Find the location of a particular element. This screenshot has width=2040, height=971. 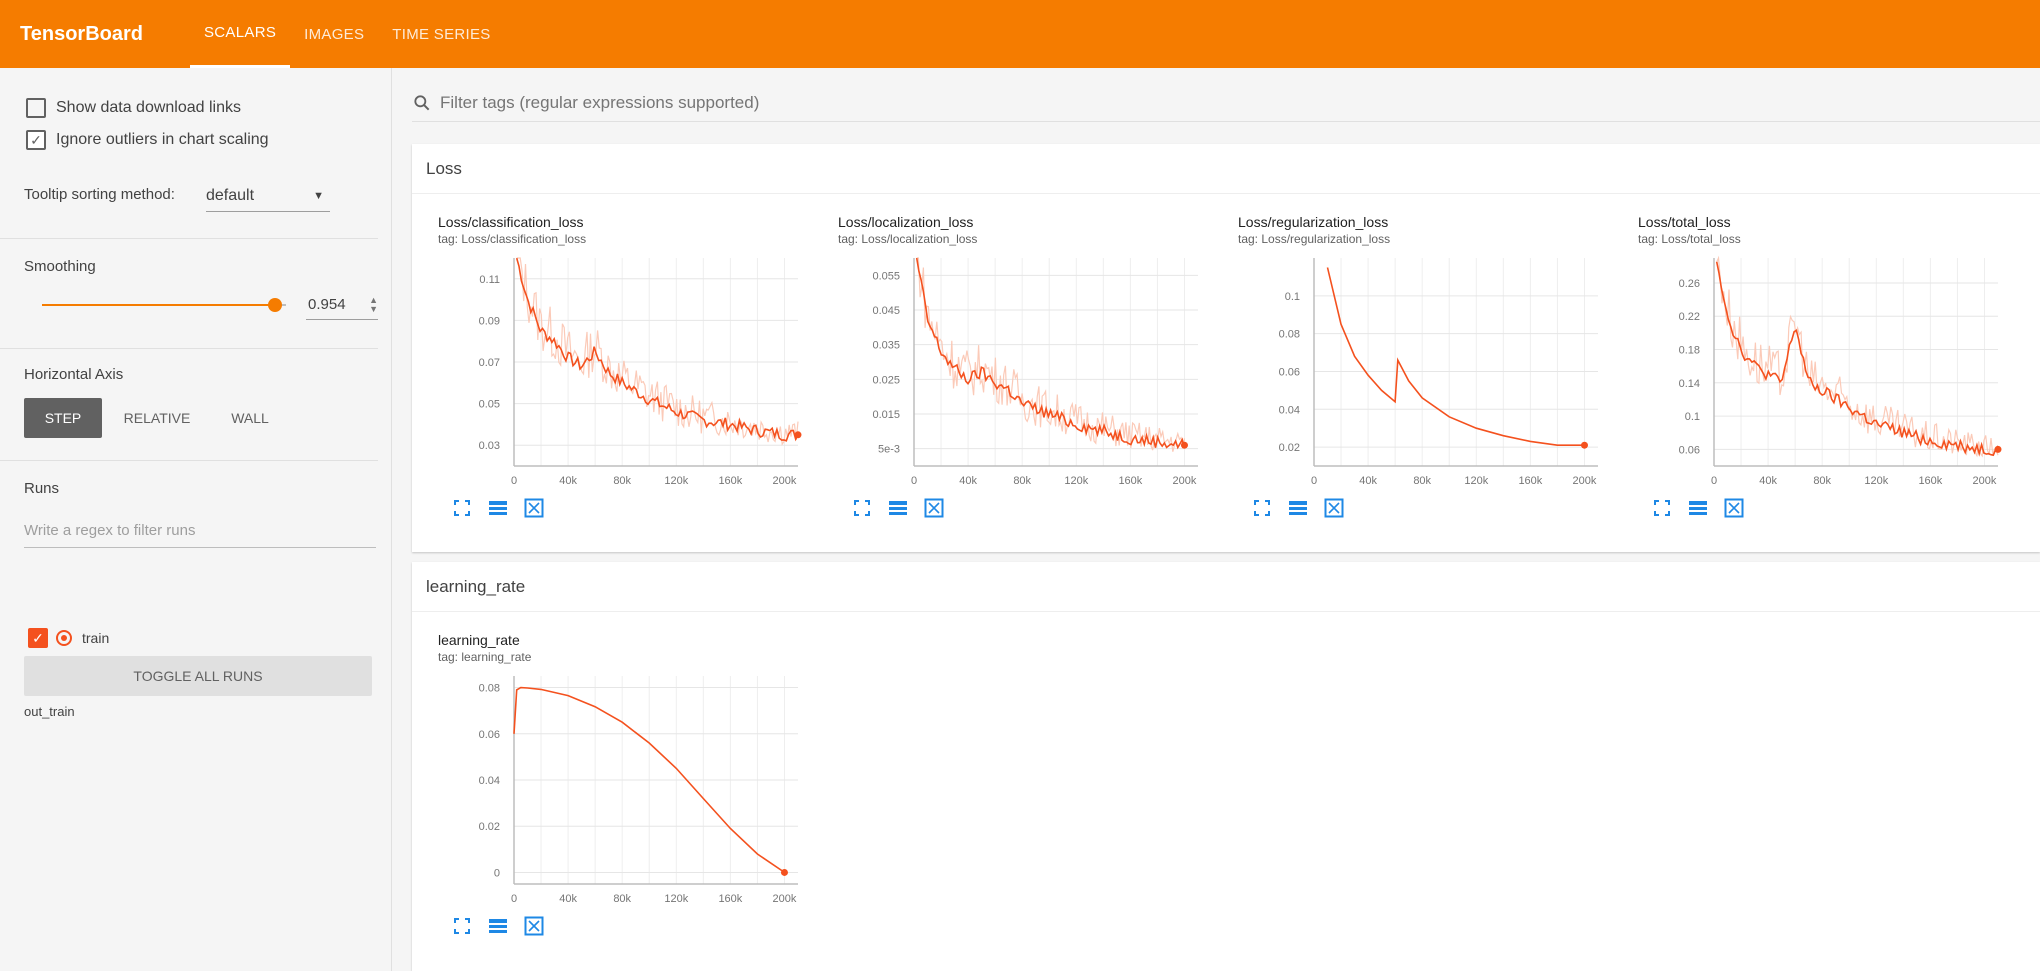

runs-label: Runs is located at coordinates (42, 488).